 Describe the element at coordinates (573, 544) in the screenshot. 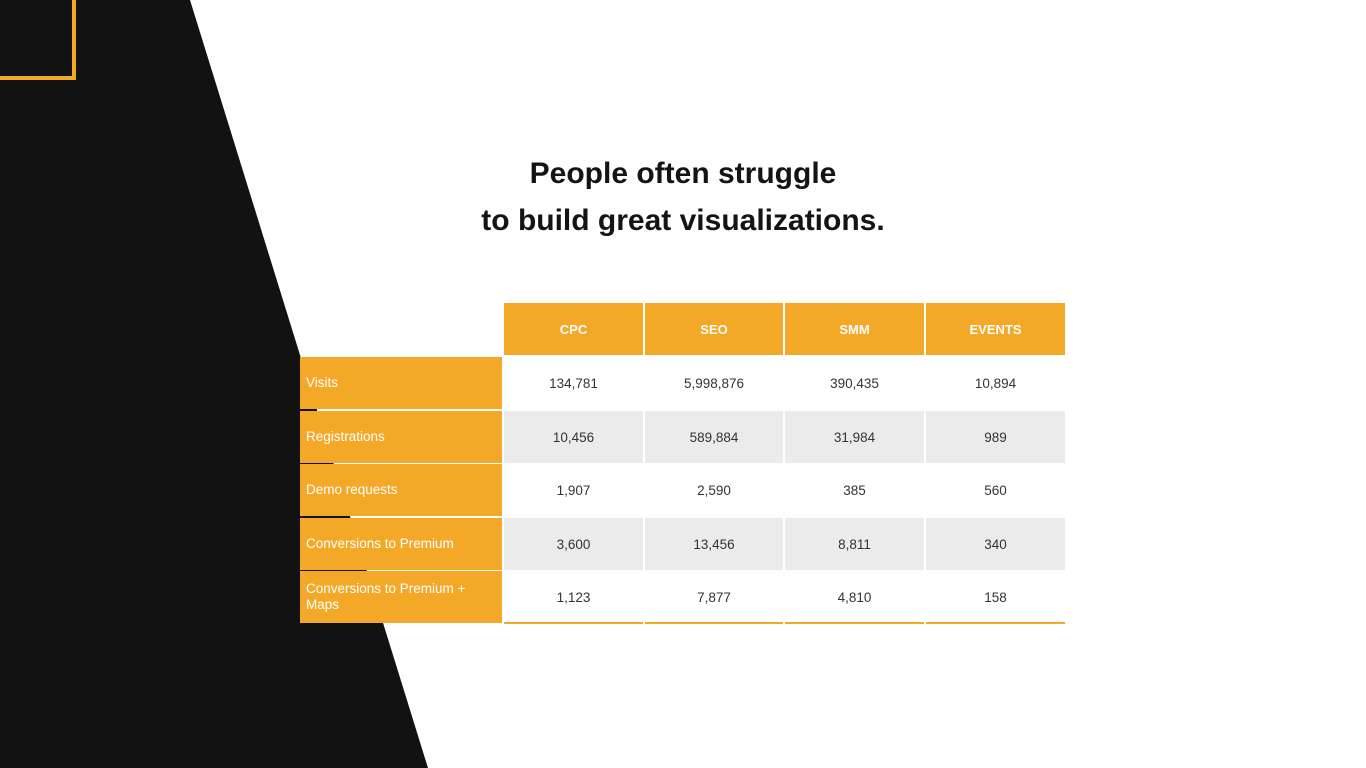

I see `table-cell: 3,600` at that location.